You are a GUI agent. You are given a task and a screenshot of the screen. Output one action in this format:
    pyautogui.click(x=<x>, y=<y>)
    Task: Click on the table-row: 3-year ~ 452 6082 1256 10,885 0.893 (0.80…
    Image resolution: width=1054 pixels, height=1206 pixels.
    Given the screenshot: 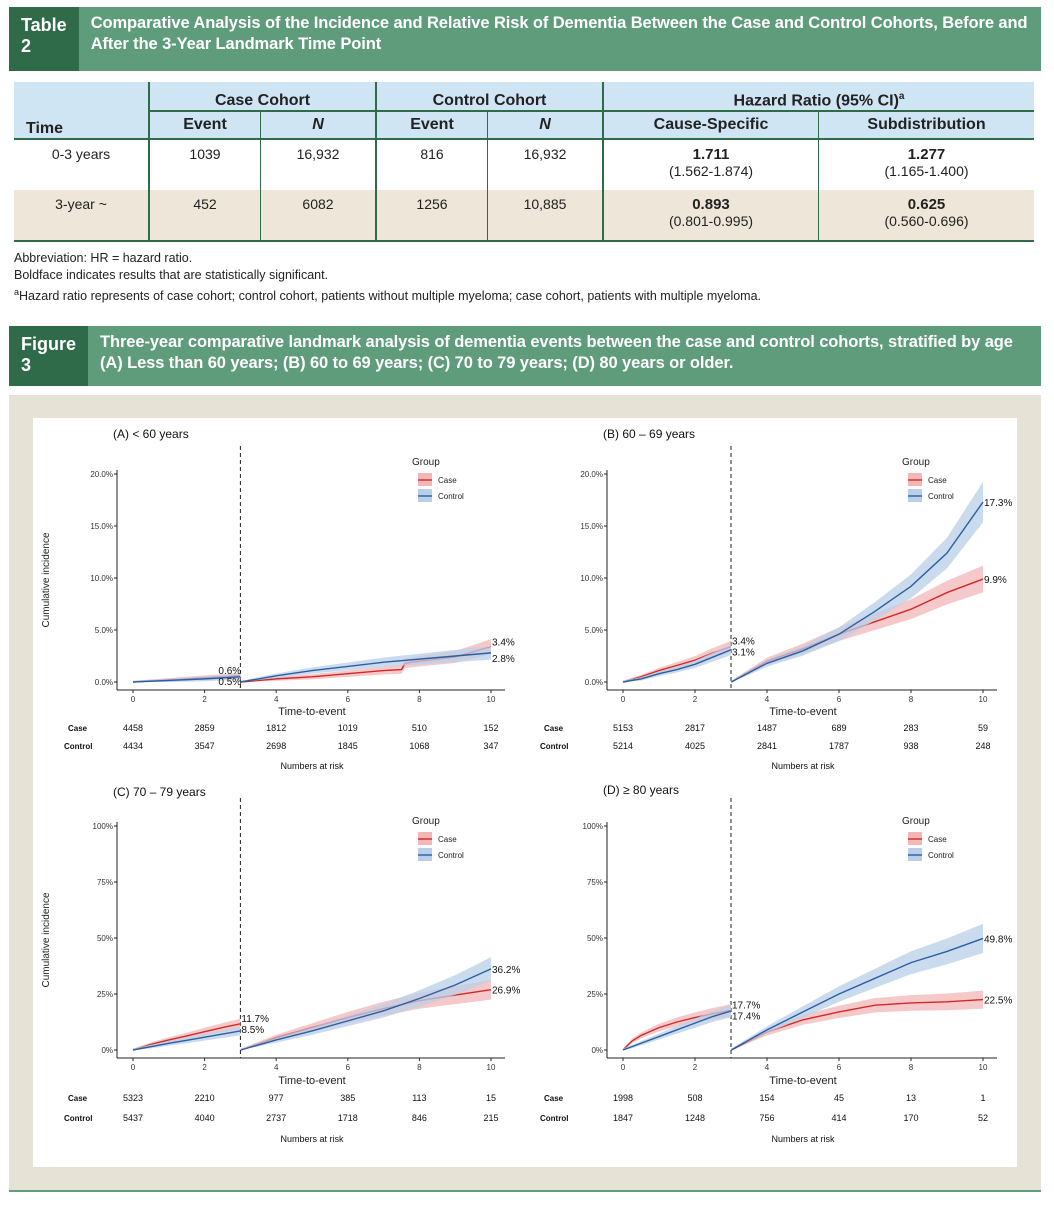 What is the action you would take?
    pyautogui.click(x=524, y=215)
    